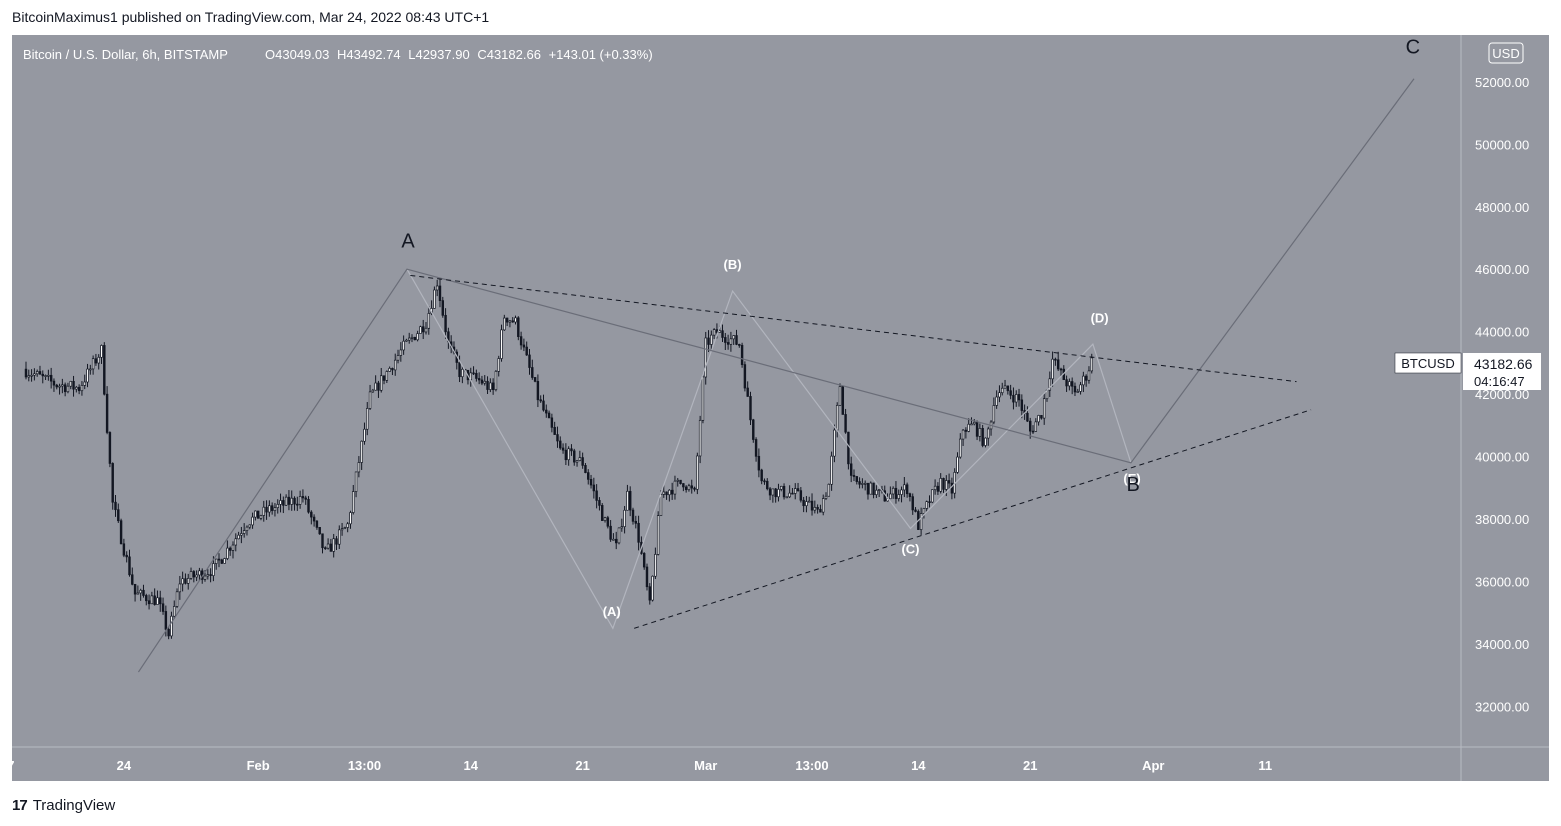 Image resolution: width=1561 pixels, height=826 pixels. What do you see at coordinates (1506, 53) in the screenshot?
I see `currency-button: USD` at bounding box center [1506, 53].